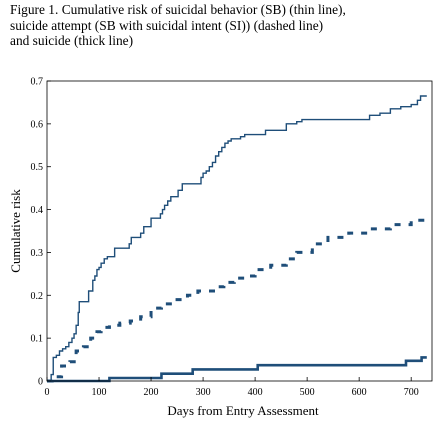 The image size is (443, 427). I want to click on x-tick-label: 700, so click(411, 392).